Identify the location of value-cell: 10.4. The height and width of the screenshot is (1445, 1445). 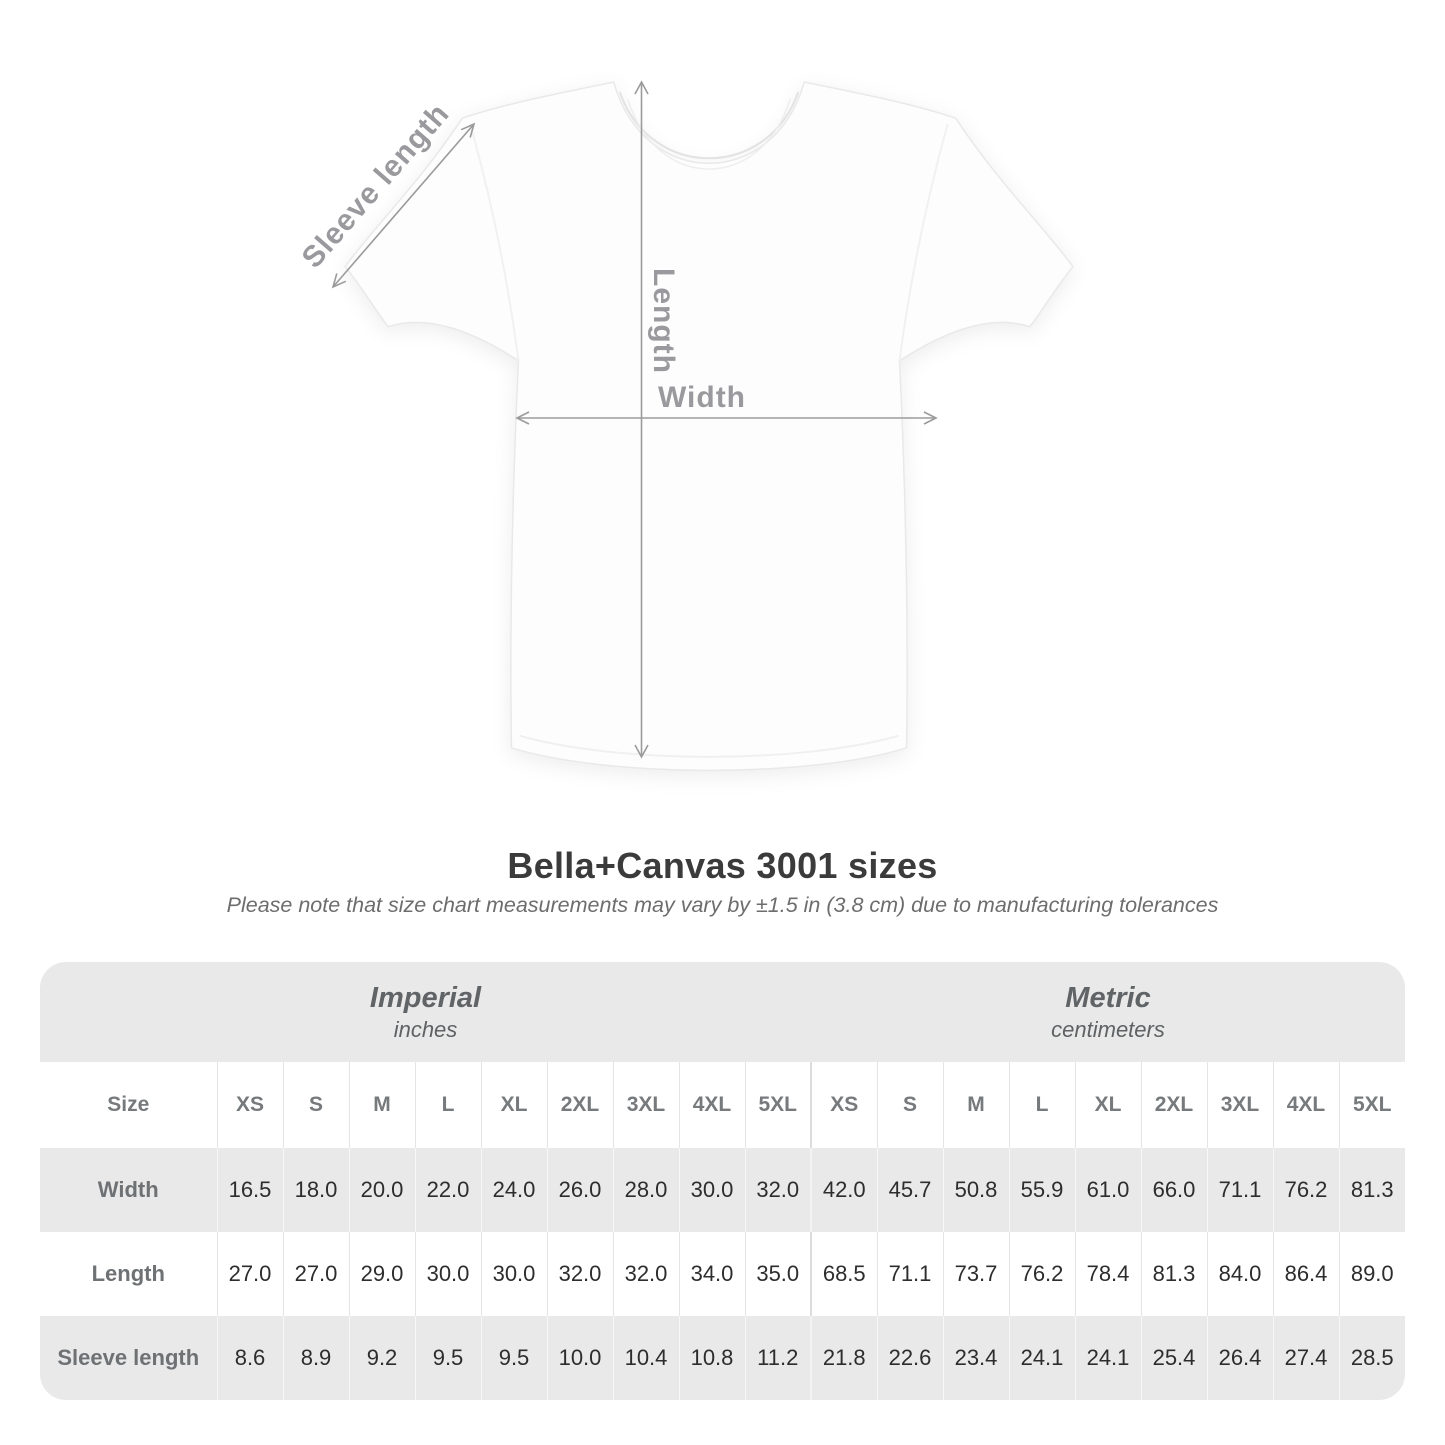
(645, 1358).